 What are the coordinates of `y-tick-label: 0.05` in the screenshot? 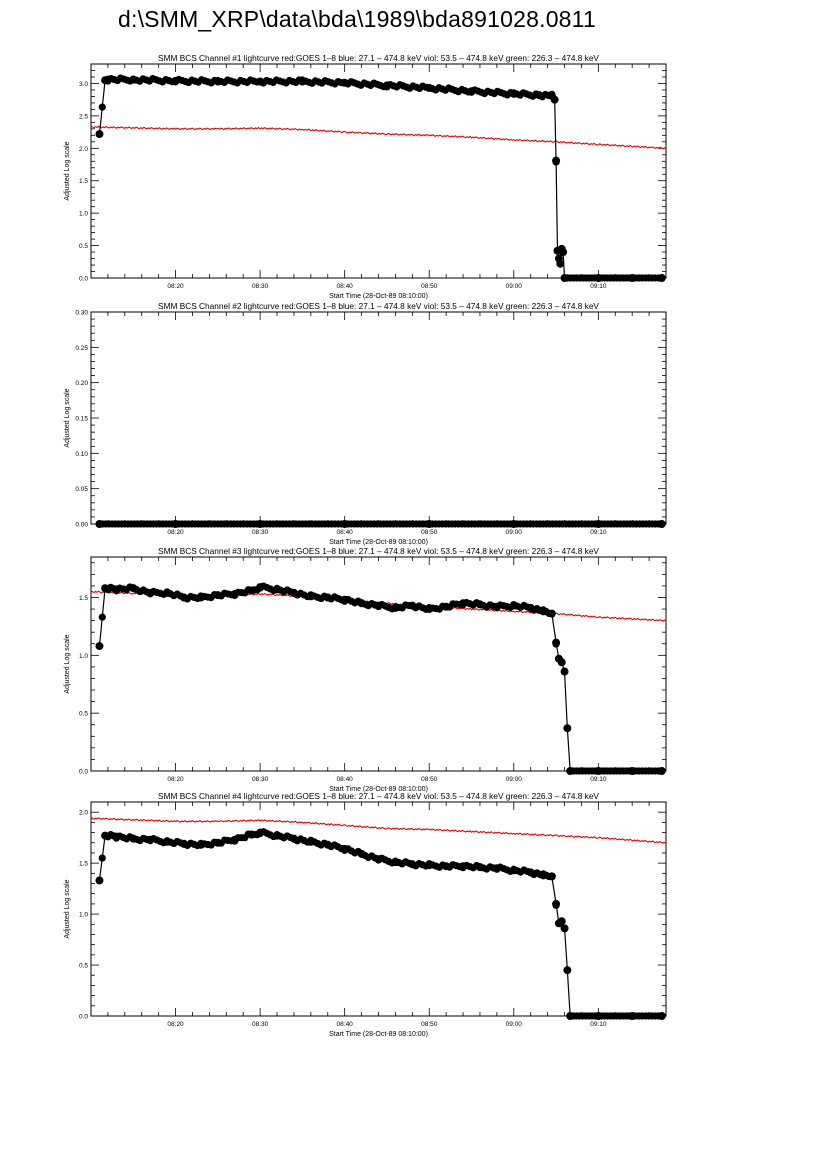 It's located at (81, 489).